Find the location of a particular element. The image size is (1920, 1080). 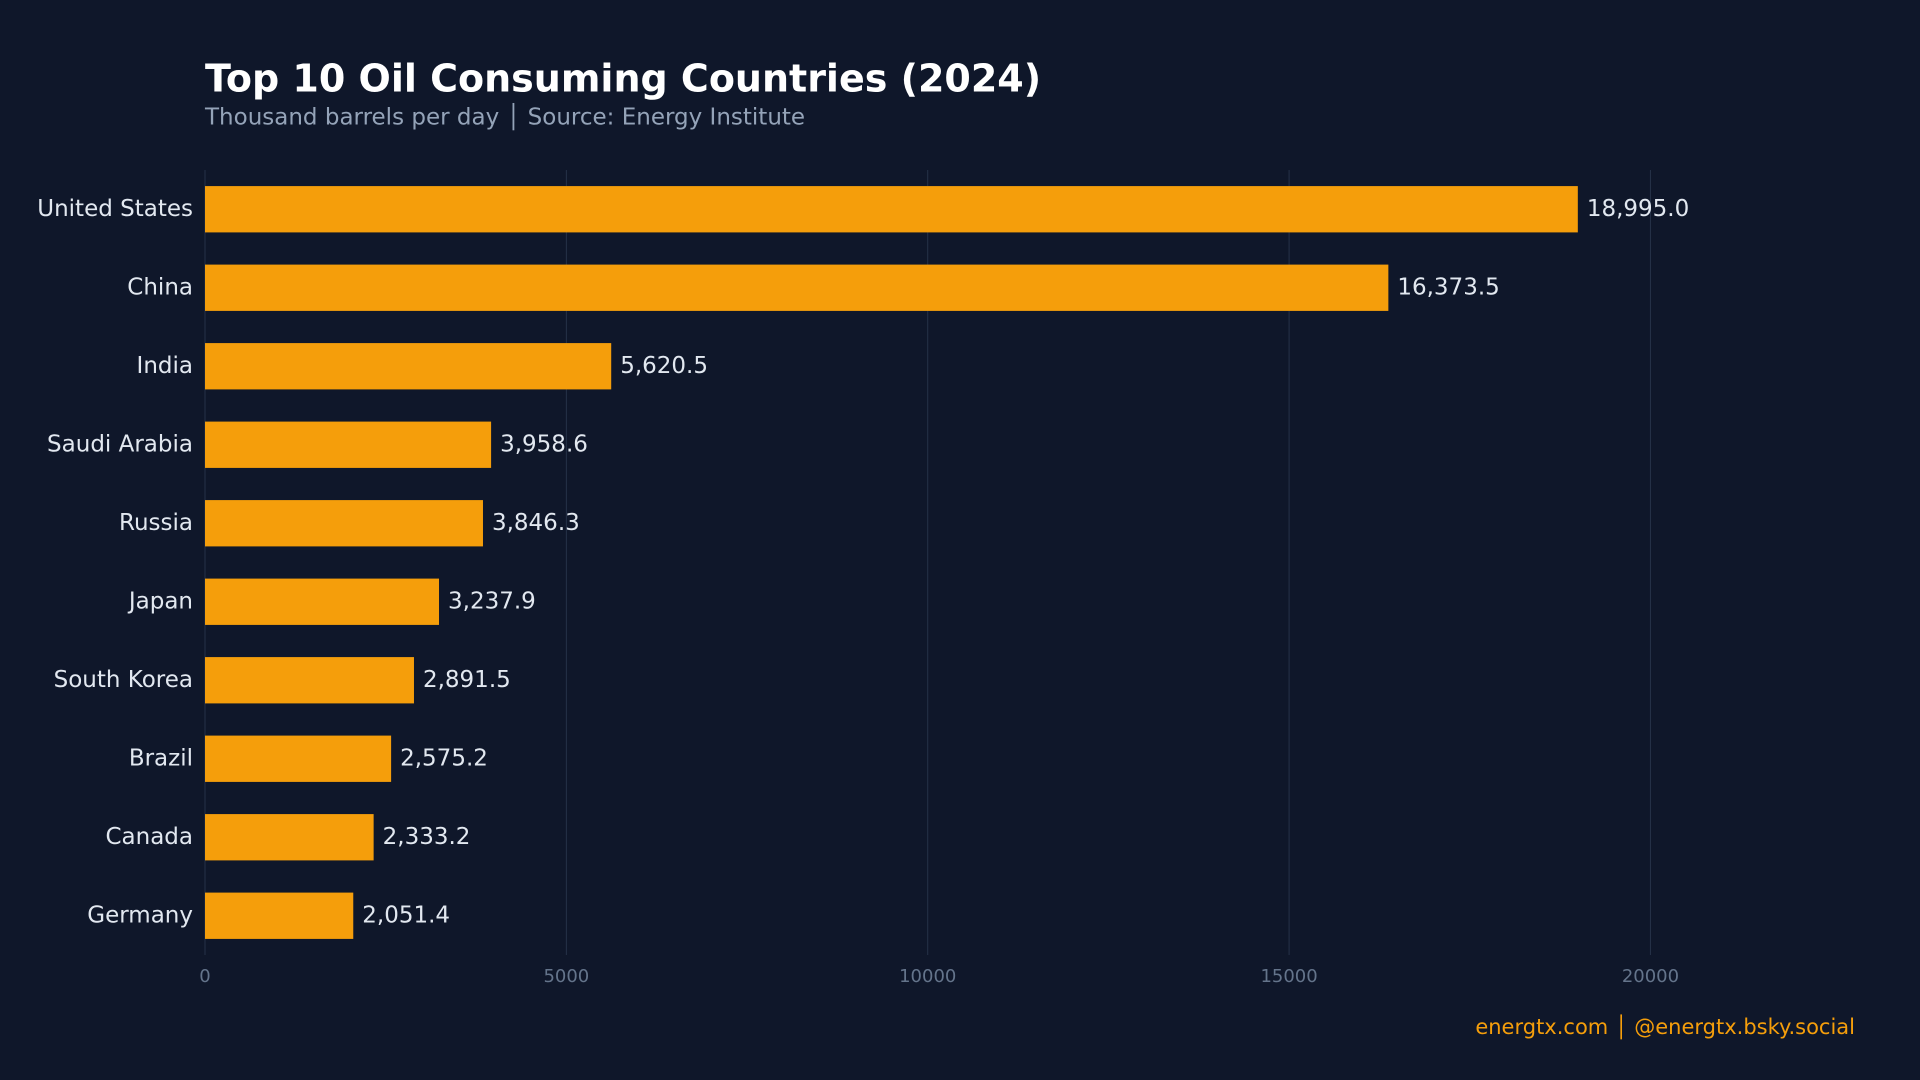

x-tick-label: 15000 is located at coordinates (1288, 976).